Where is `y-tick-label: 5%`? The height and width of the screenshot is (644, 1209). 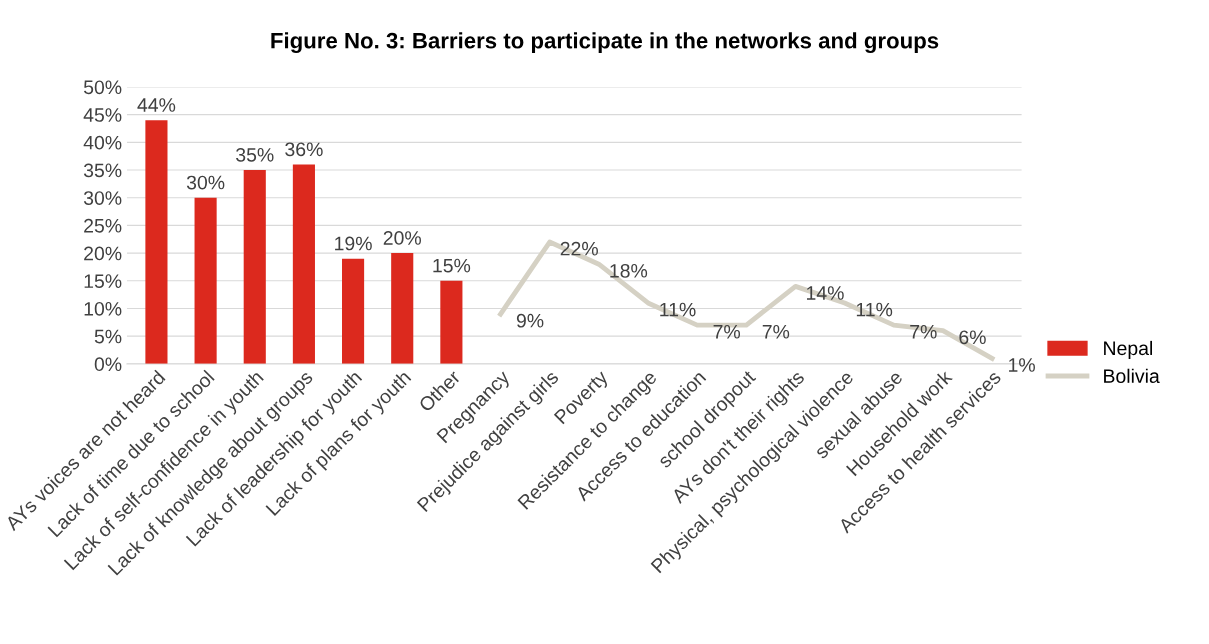
y-tick-label: 5% is located at coordinates (108, 336).